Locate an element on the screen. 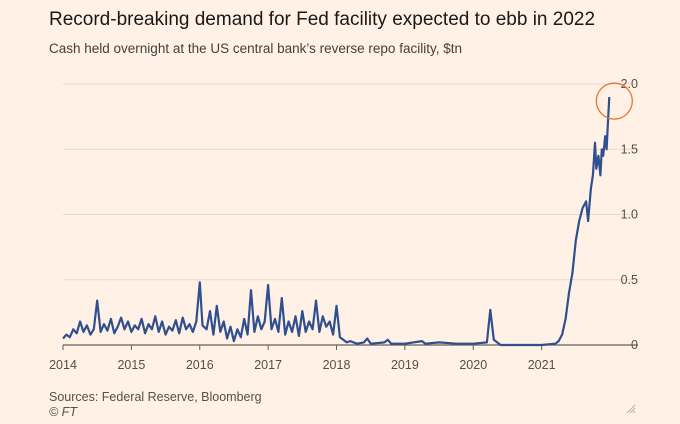 This screenshot has width=680, height=424. x-tick-label: 2019 is located at coordinates (405, 365).